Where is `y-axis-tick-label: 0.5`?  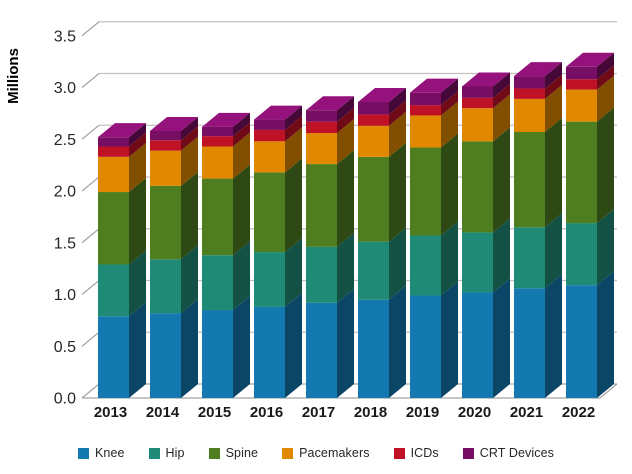 y-axis-tick-label: 0.5 is located at coordinates (65, 347).